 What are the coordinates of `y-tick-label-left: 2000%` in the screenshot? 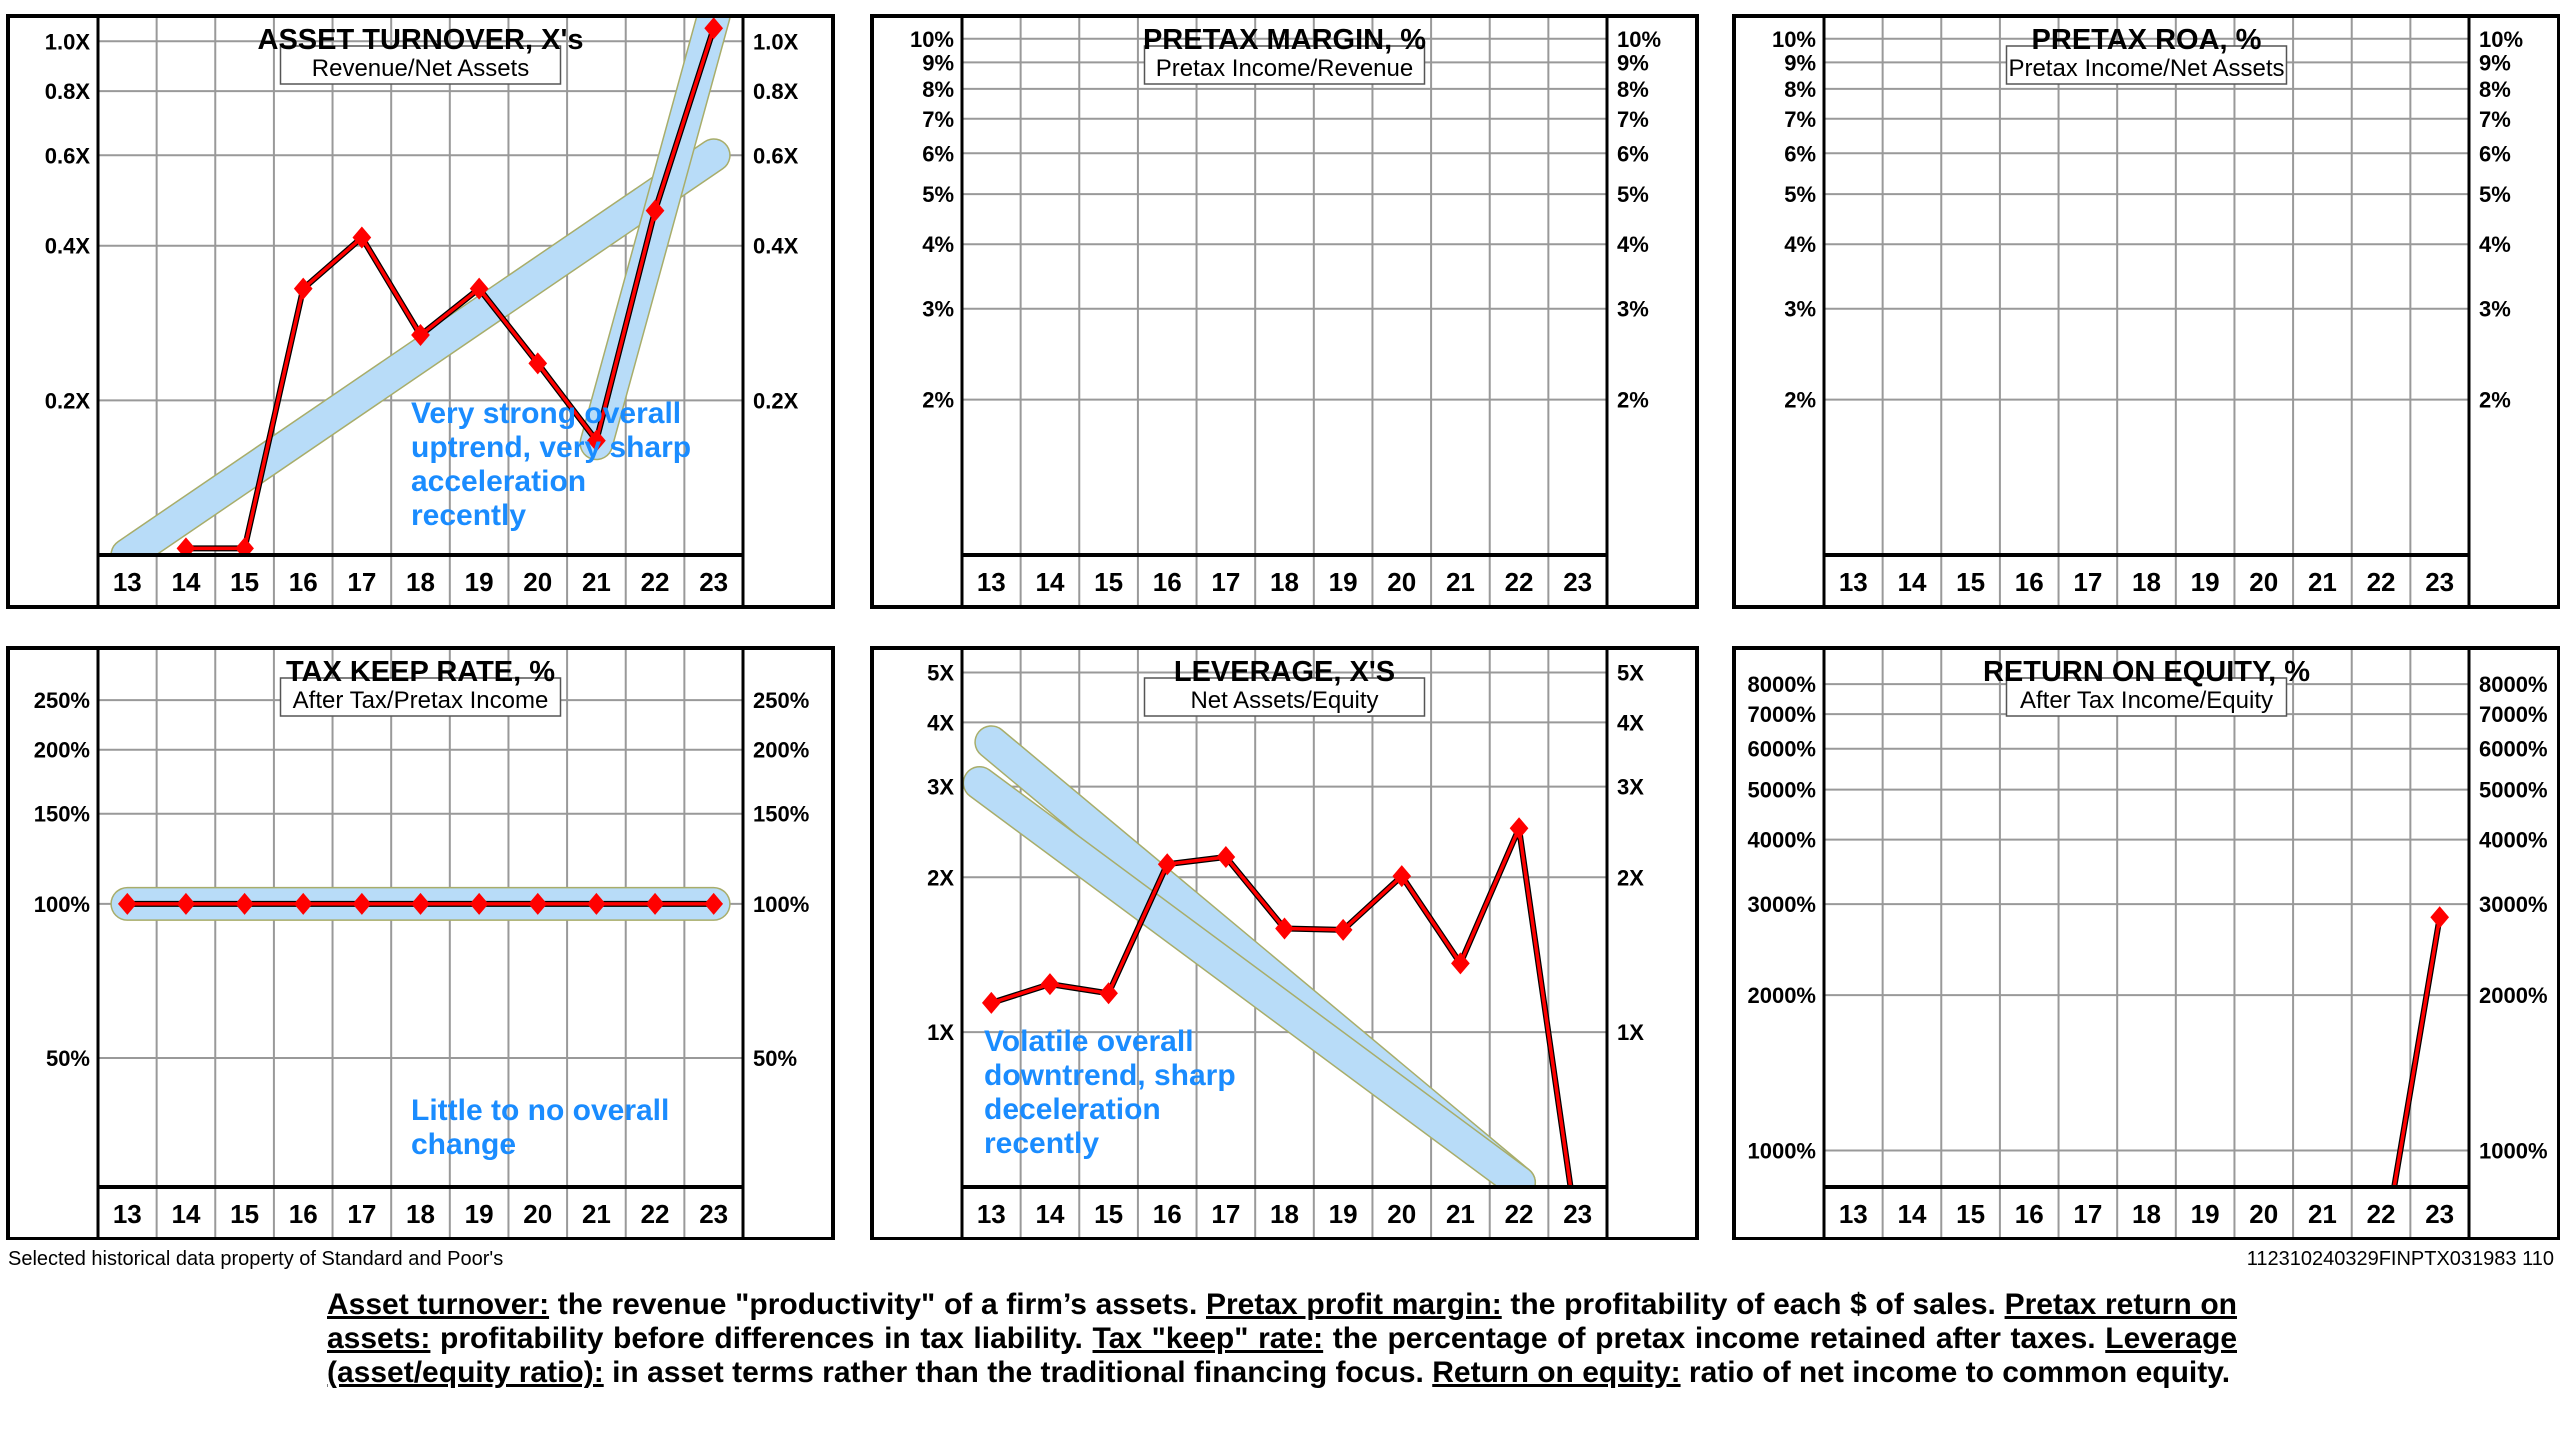 It's located at (1781, 995).